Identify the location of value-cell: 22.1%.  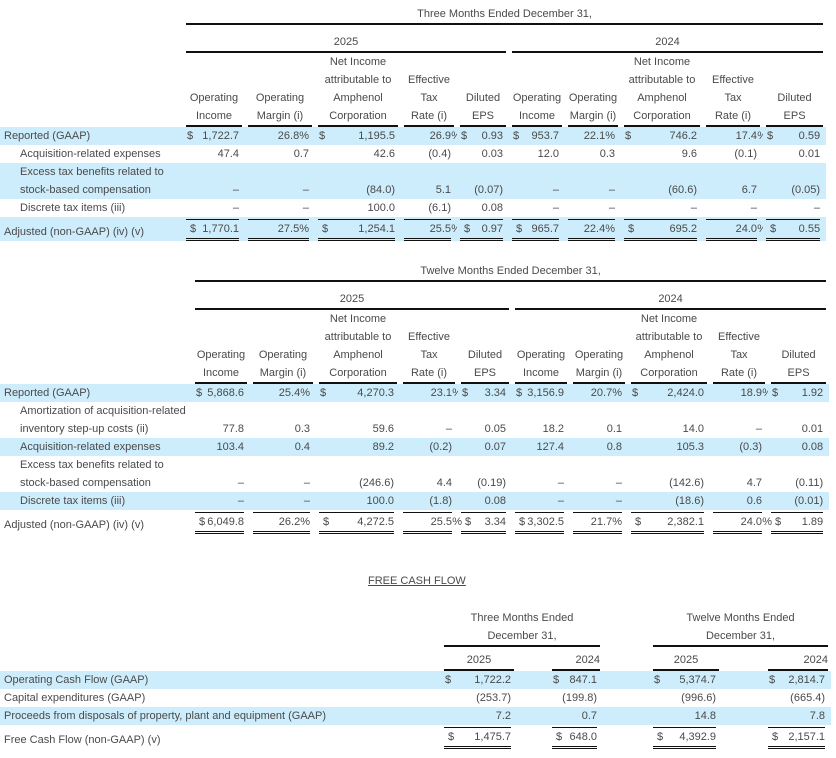
(593, 136).